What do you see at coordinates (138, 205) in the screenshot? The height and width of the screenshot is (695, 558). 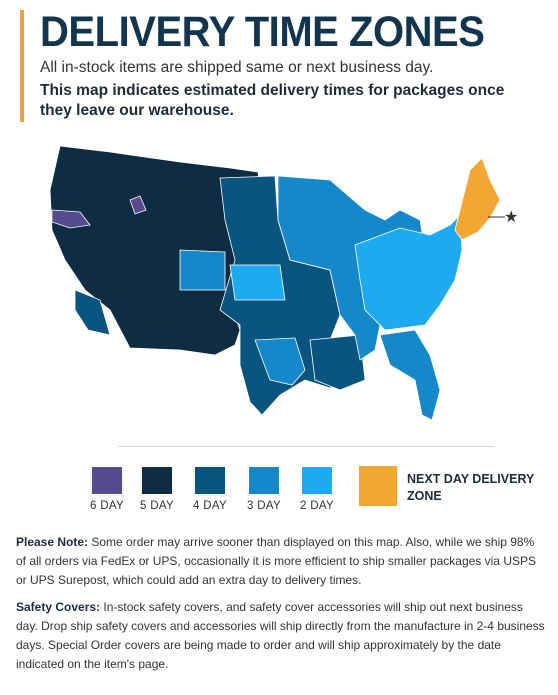 I see `zone-6-day-idaho` at bounding box center [138, 205].